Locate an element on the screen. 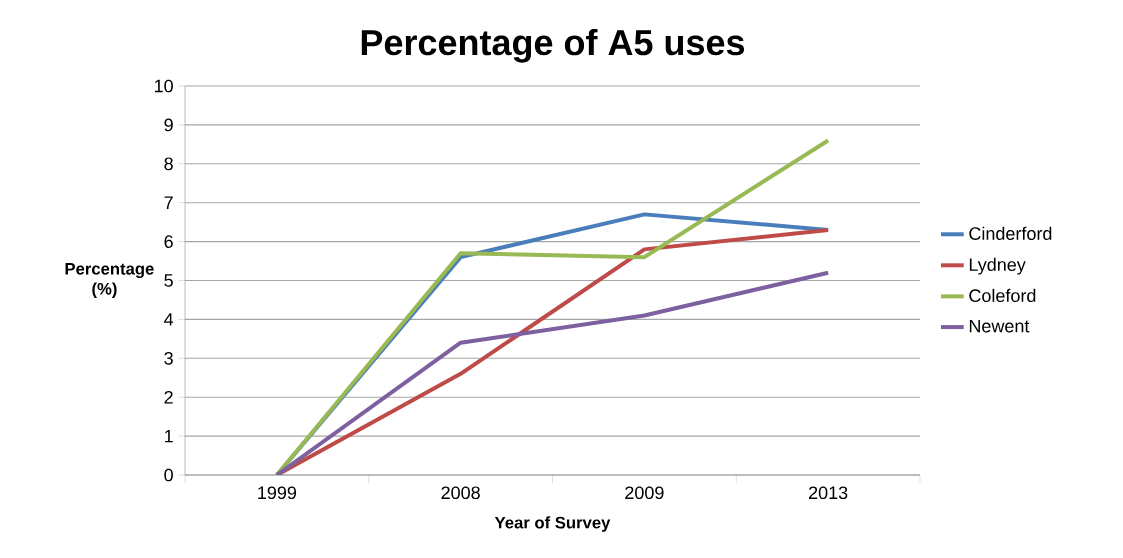 The image size is (1123, 558). x-tick-label: 2008 is located at coordinates (460, 493).